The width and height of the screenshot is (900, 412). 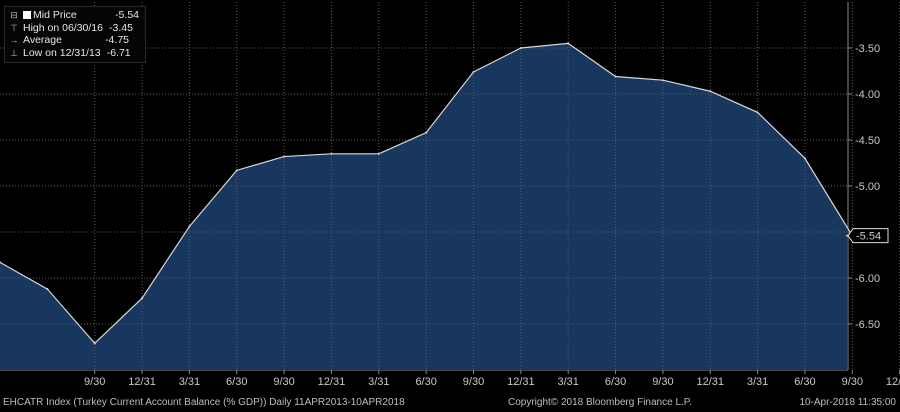 I want to click on last-value-box, so click(x=868, y=236).